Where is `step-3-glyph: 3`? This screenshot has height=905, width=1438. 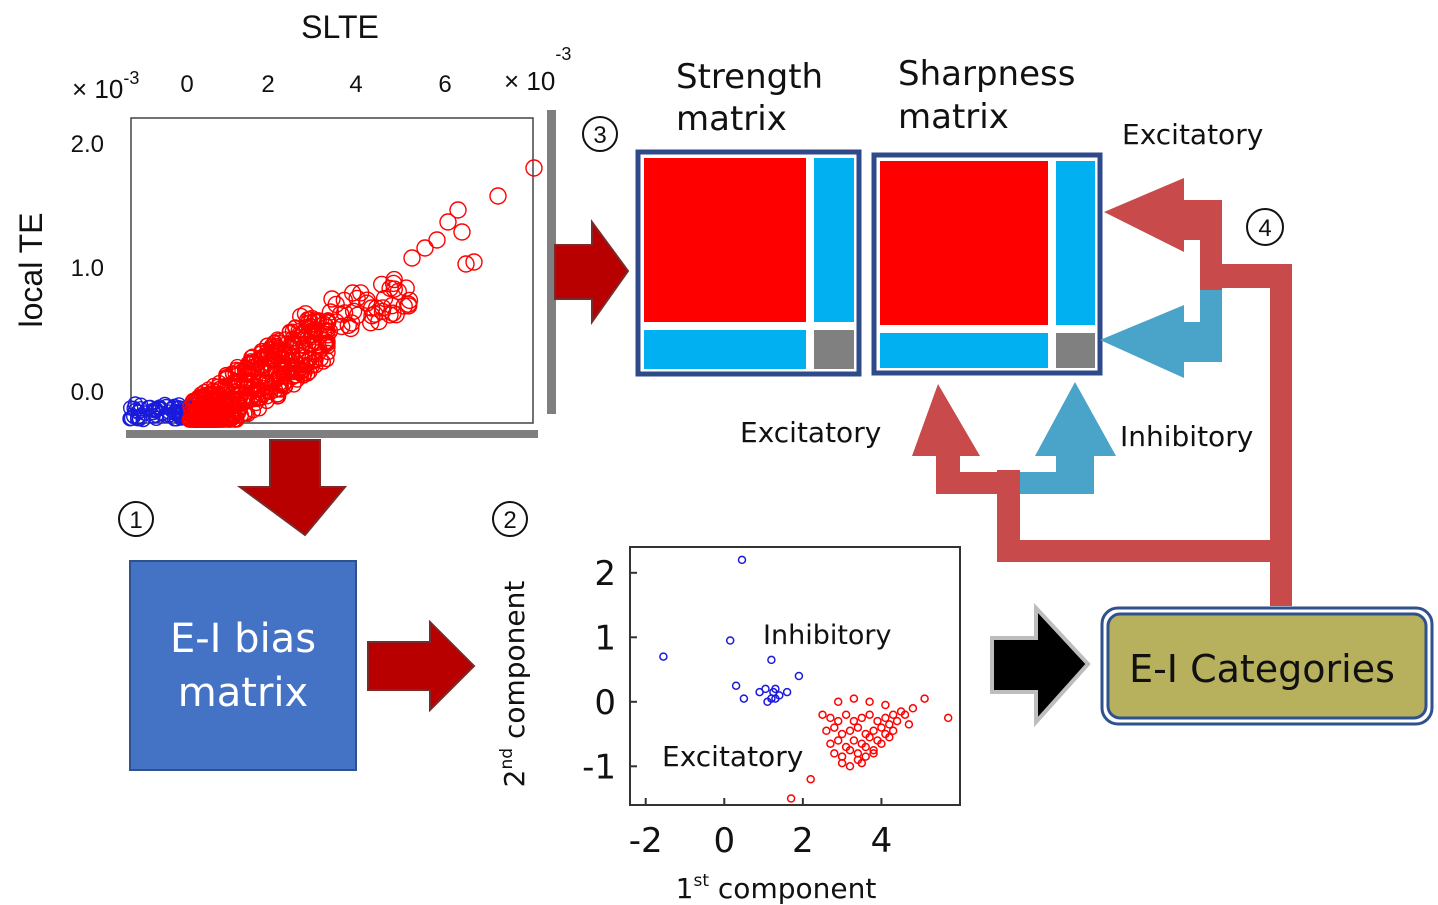 step-3-glyph: 3 is located at coordinates (599, 135).